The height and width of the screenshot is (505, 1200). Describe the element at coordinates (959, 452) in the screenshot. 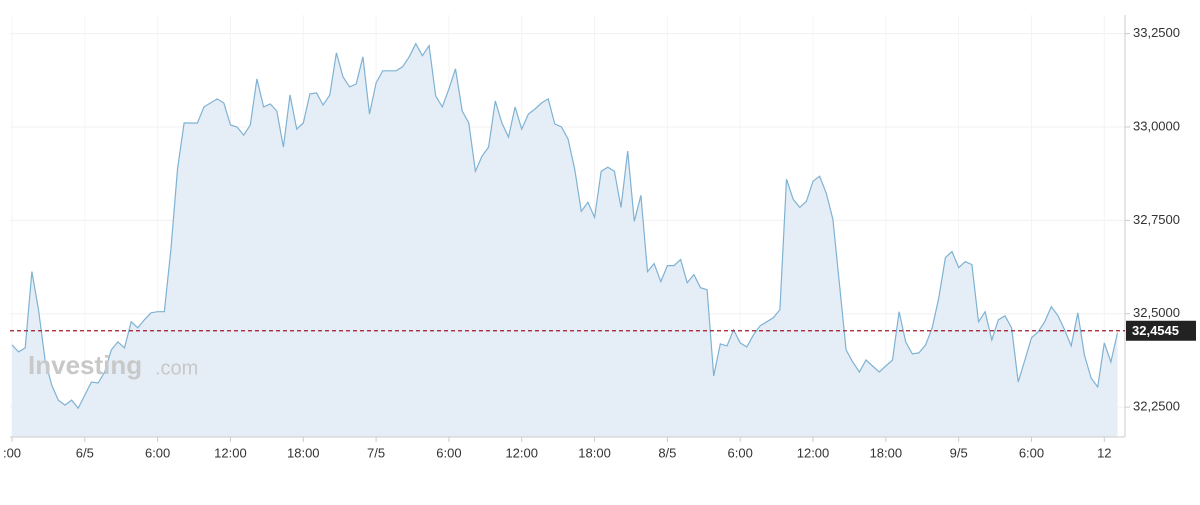

I see `x-tick-label: 9/5` at that location.